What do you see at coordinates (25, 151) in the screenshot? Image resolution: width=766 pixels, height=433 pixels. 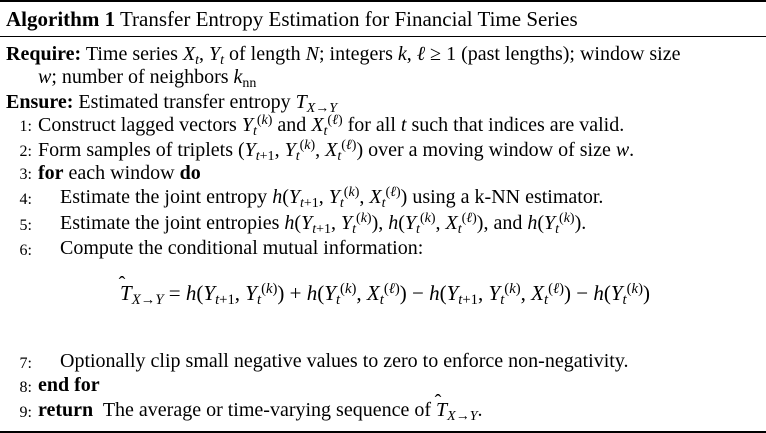 I see `step-number: 2:` at bounding box center [25, 151].